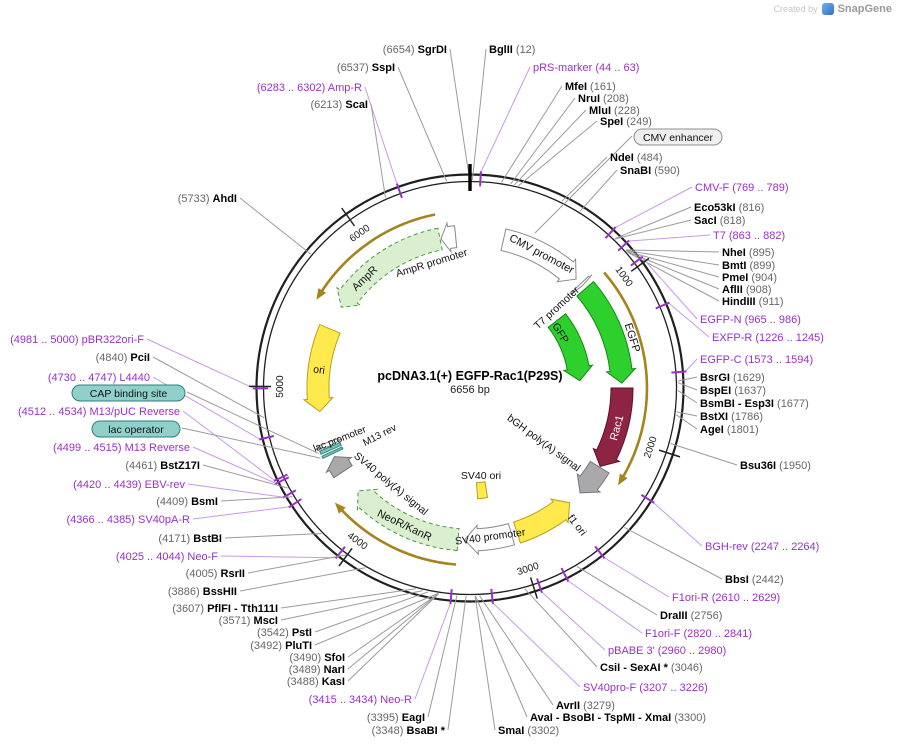 The height and width of the screenshot is (747, 900). I want to click on site-label-bstxi: BstXI (1786), so click(731, 417).